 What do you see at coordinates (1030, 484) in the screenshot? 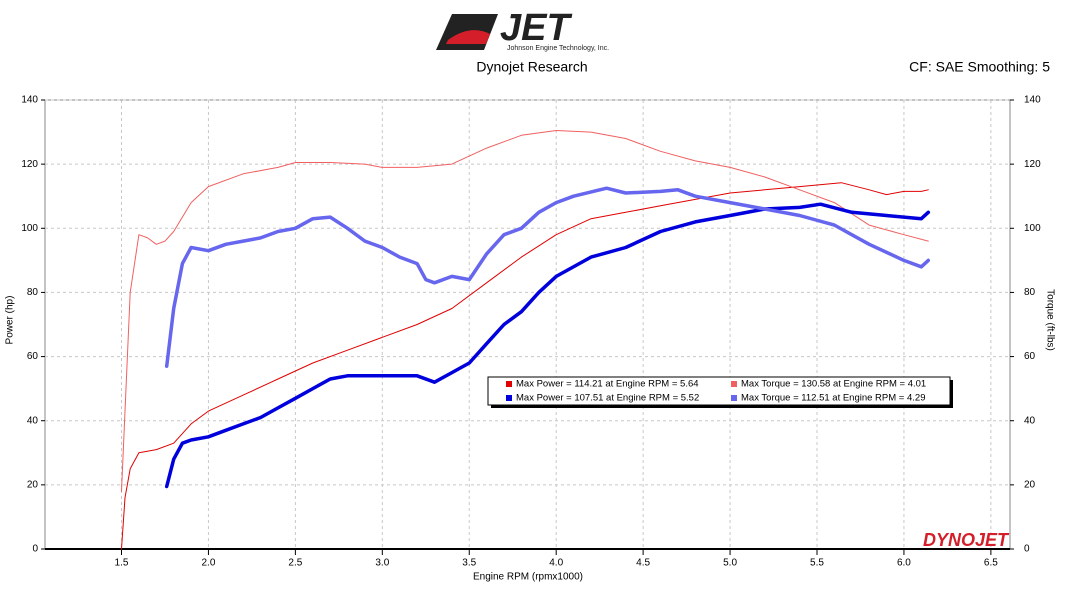
I see `y2-tick-label: 20` at bounding box center [1030, 484].